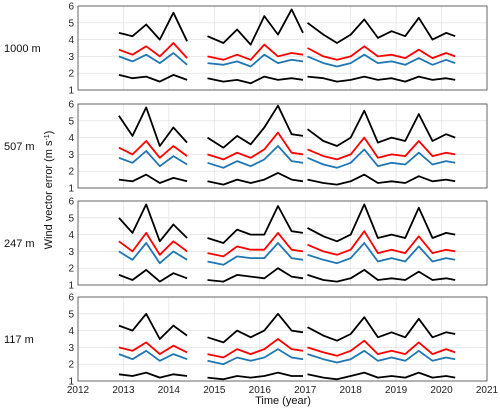 Image resolution: width=500 pixels, height=410 pixels. Describe the element at coordinates (19, 244) in the screenshot. I see `panel-label: 247 m` at that location.